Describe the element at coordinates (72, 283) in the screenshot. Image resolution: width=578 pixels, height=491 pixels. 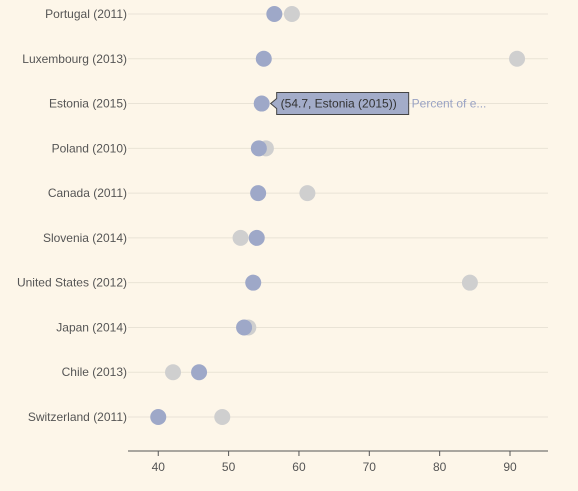
I see `category-label: United States (2012)` at that location.